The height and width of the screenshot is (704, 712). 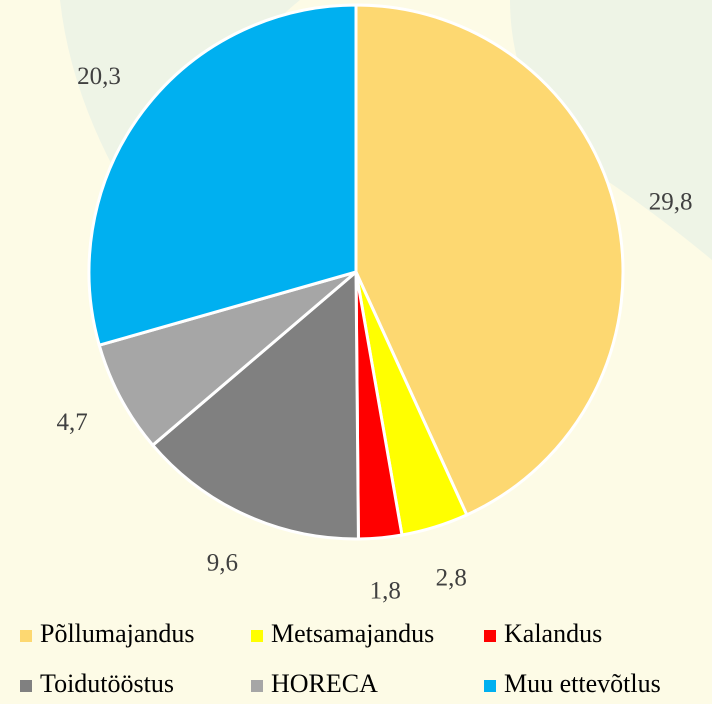 What do you see at coordinates (99, 76) in the screenshot?
I see `data-label: 20,3` at bounding box center [99, 76].